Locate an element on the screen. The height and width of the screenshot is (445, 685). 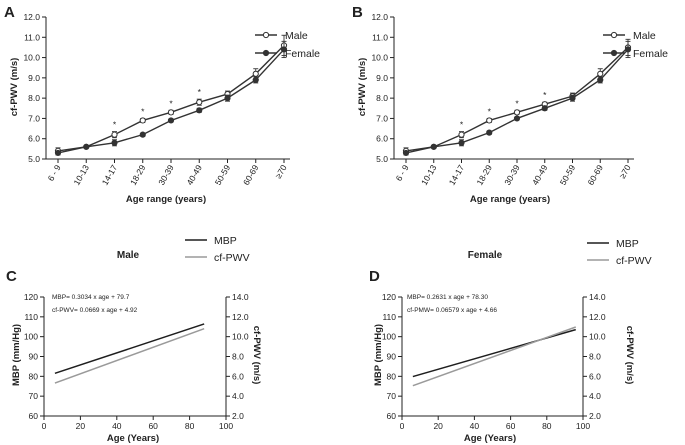
panel-d-ytick-left-label: 60 is located at coordinates (392, 416).